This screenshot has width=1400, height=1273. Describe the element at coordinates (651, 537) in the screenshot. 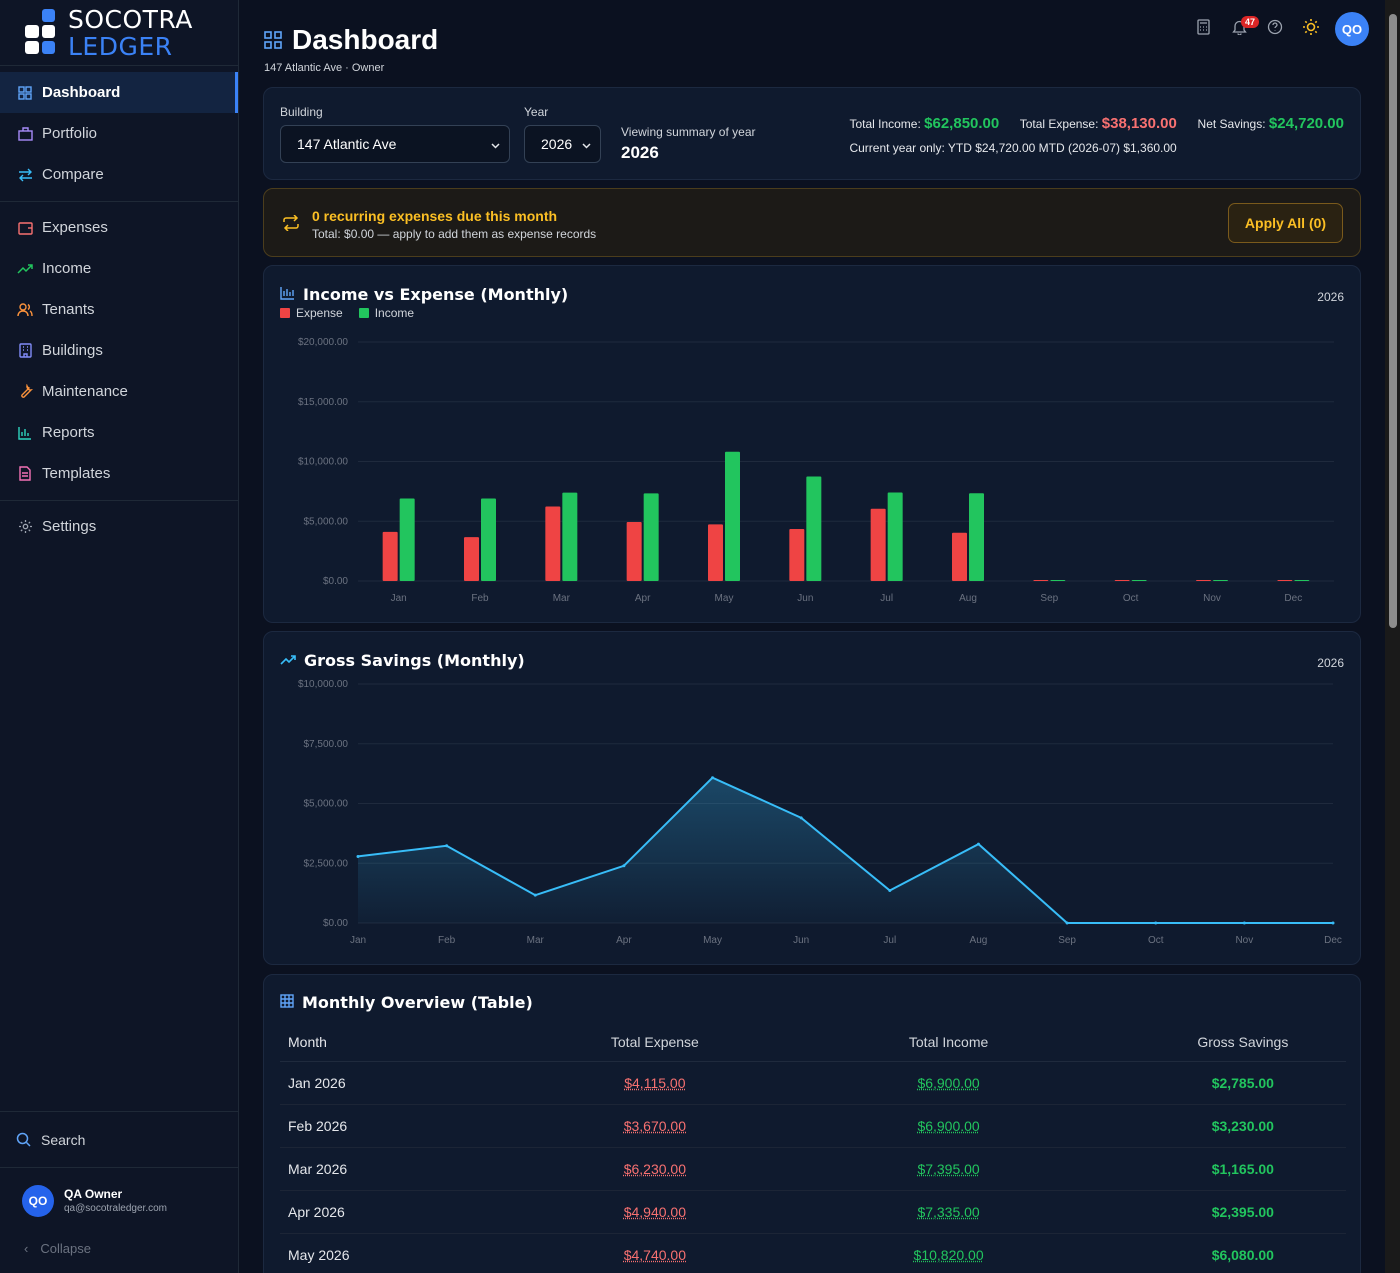

I see `bar-income-apr` at that location.